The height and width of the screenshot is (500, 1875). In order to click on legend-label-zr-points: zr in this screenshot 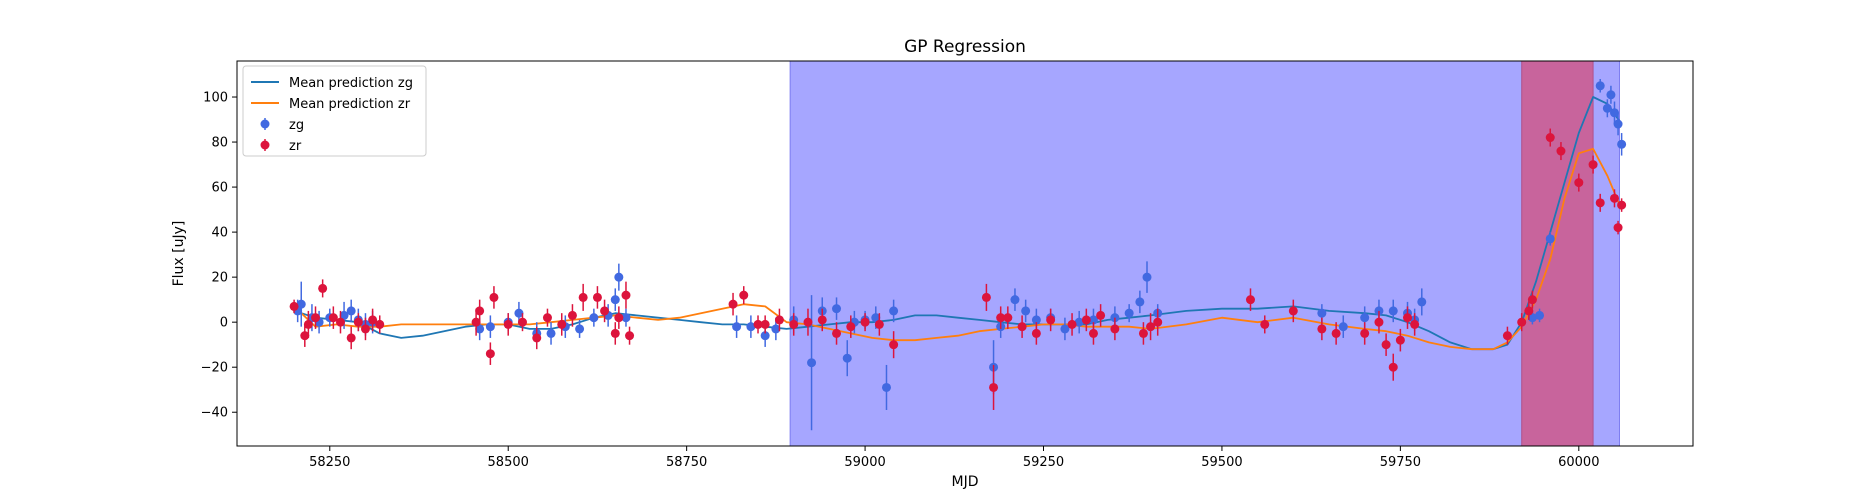, I will do `click(295, 146)`.